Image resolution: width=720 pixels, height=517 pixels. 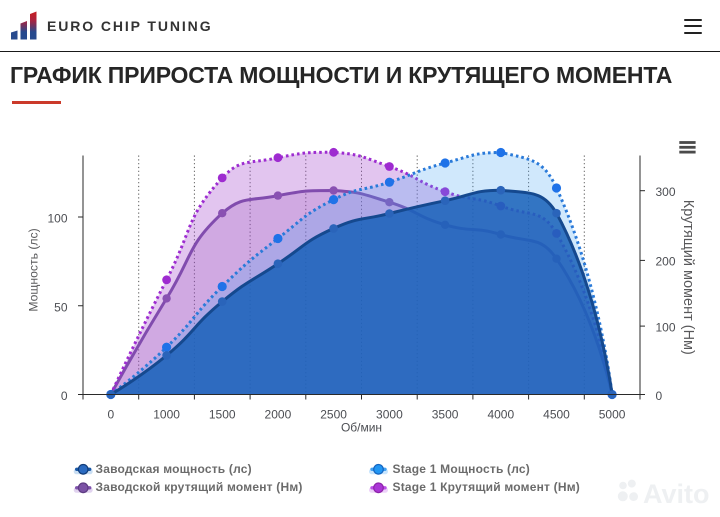 What do you see at coordinates (556, 414) in the screenshot?
I see `svg-text: 4500` at bounding box center [556, 414].